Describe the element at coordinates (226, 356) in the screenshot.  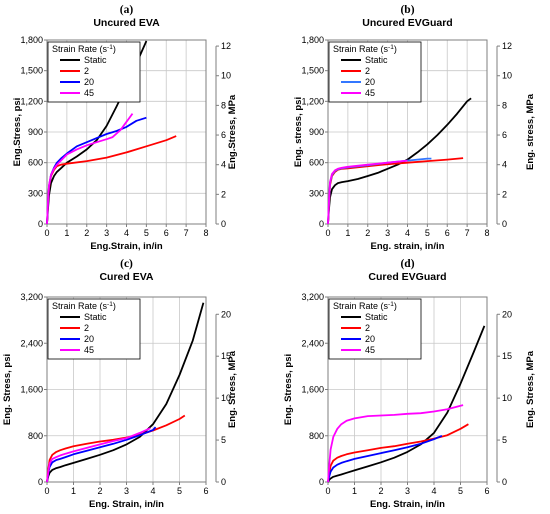
I see `y2-tick-label: 15` at that location.